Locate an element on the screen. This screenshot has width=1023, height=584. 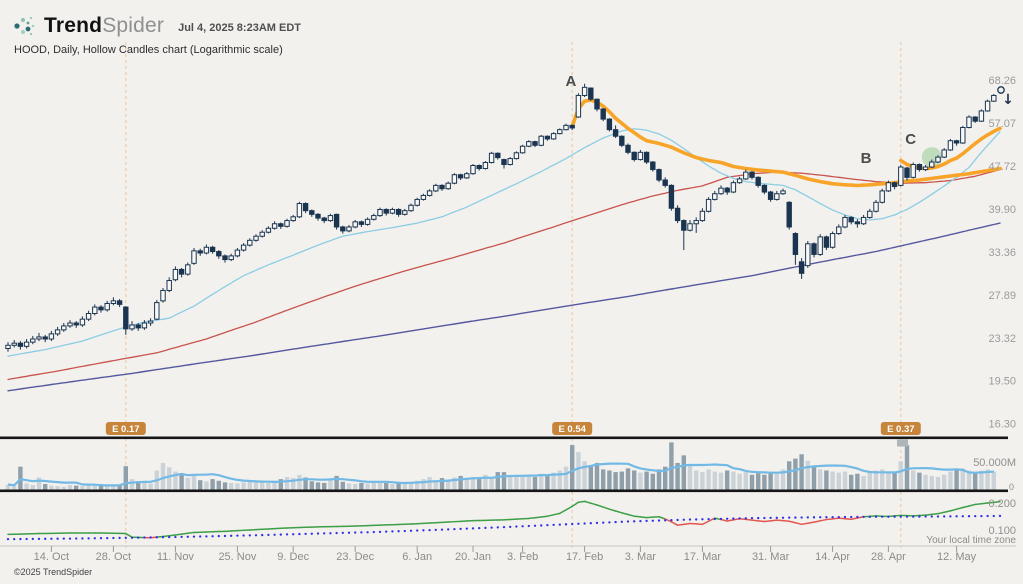
annotation-letter-A: A is located at coordinates (571, 81).